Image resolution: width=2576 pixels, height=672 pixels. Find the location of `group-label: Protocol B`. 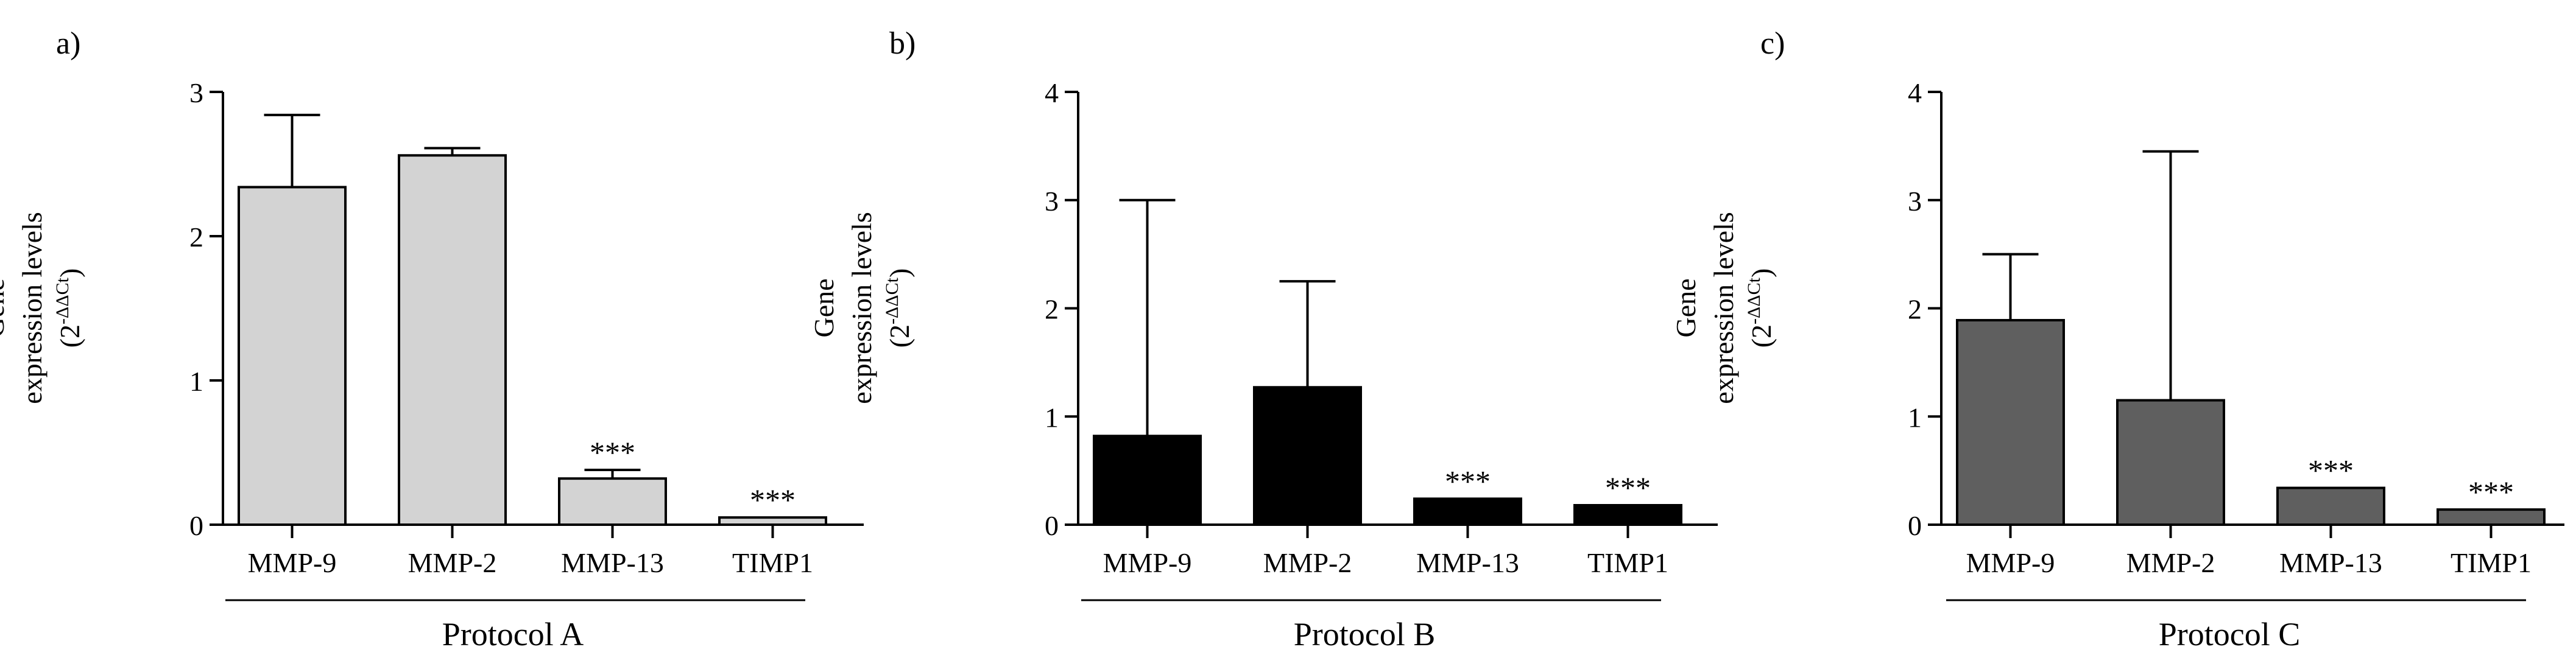

group-label: Protocol B is located at coordinates (1365, 634).